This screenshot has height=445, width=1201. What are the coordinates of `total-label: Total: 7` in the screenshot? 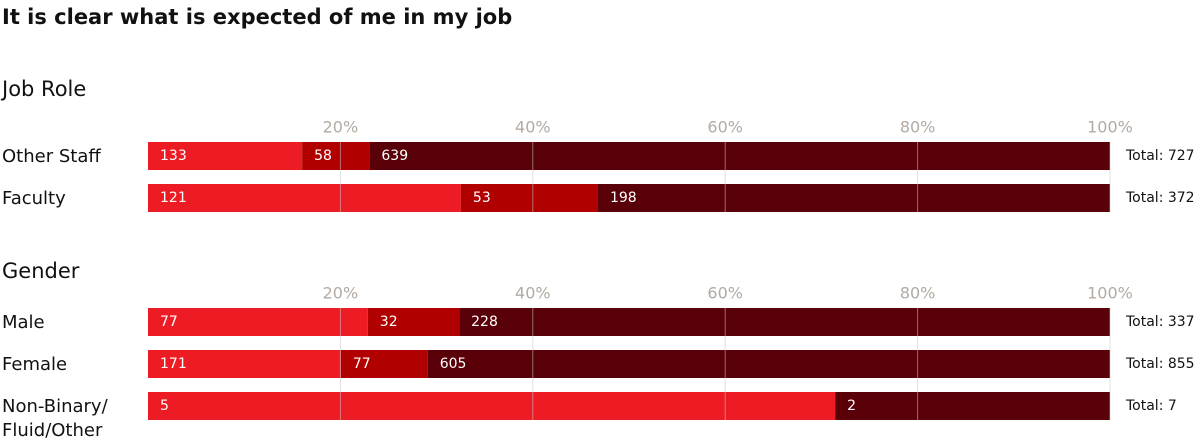 It's located at (1151, 406).